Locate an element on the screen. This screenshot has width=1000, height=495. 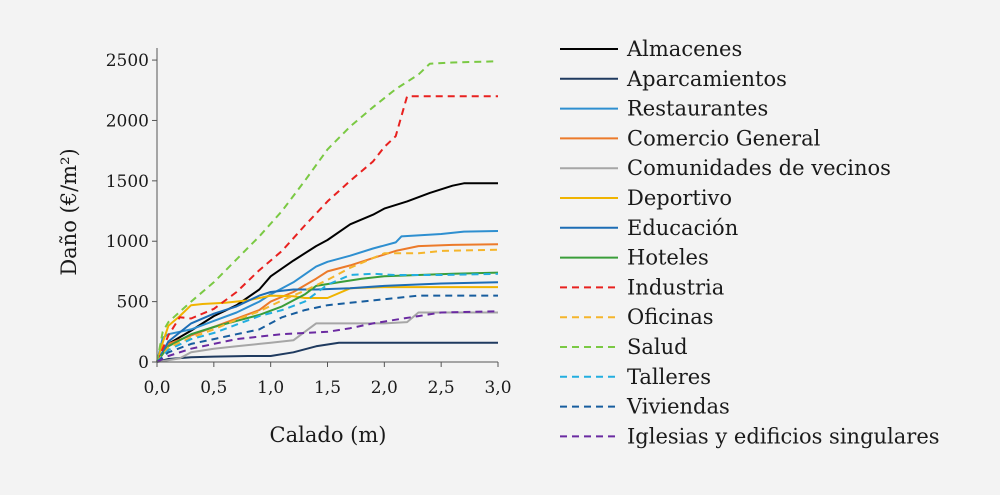
series-line-restaurantes is located at coordinates (327, 296).